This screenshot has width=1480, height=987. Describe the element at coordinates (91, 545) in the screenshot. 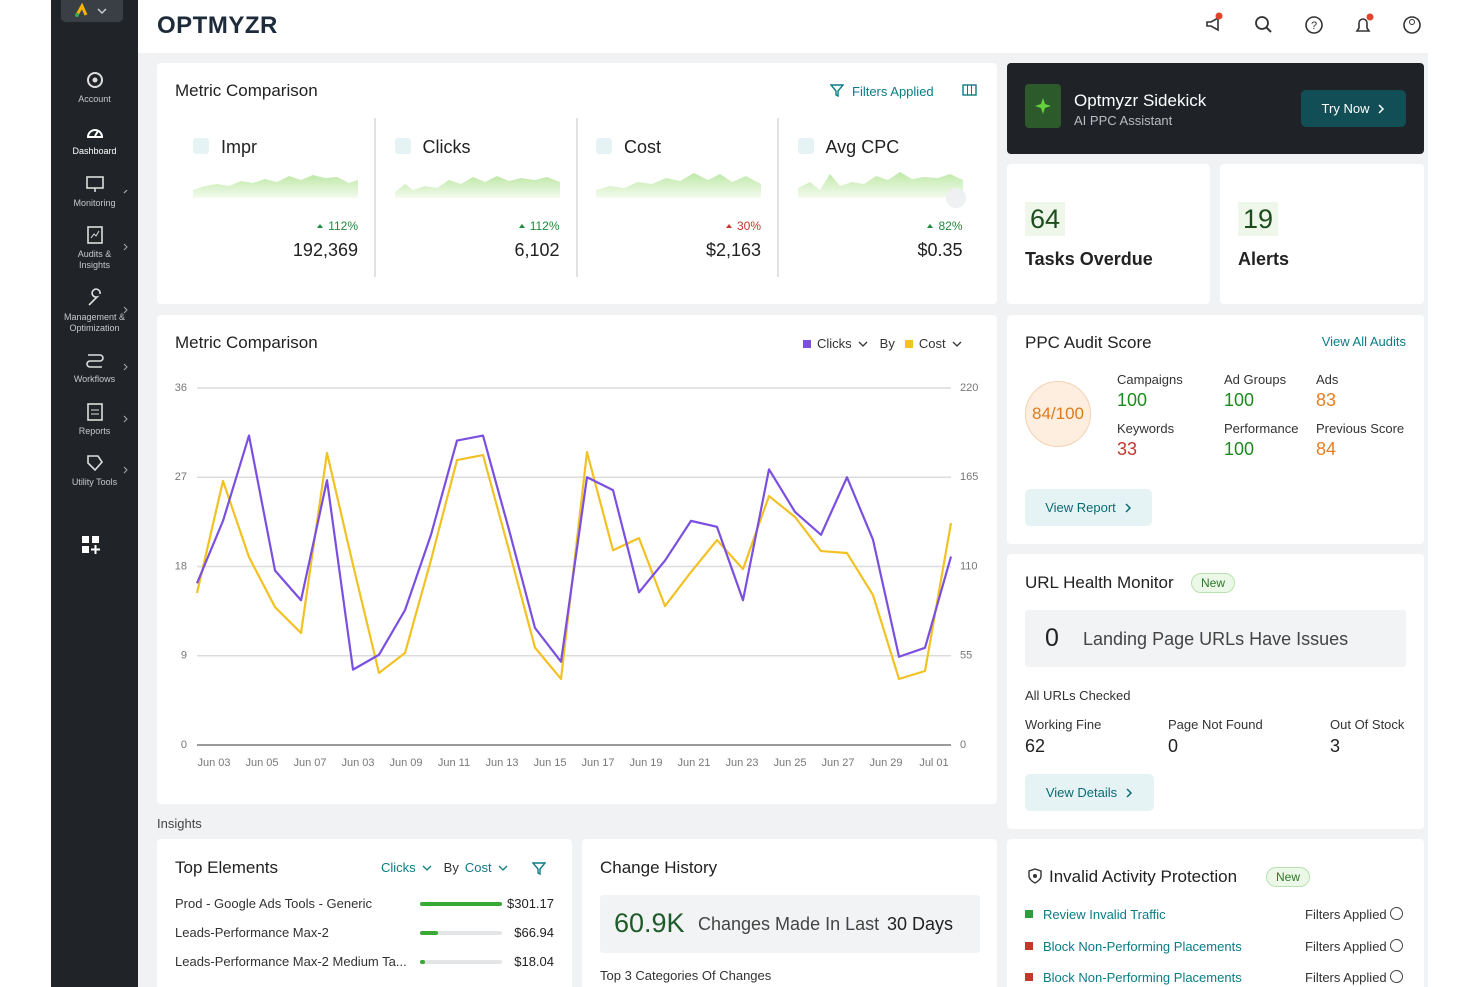

I see `apps-icon` at that location.